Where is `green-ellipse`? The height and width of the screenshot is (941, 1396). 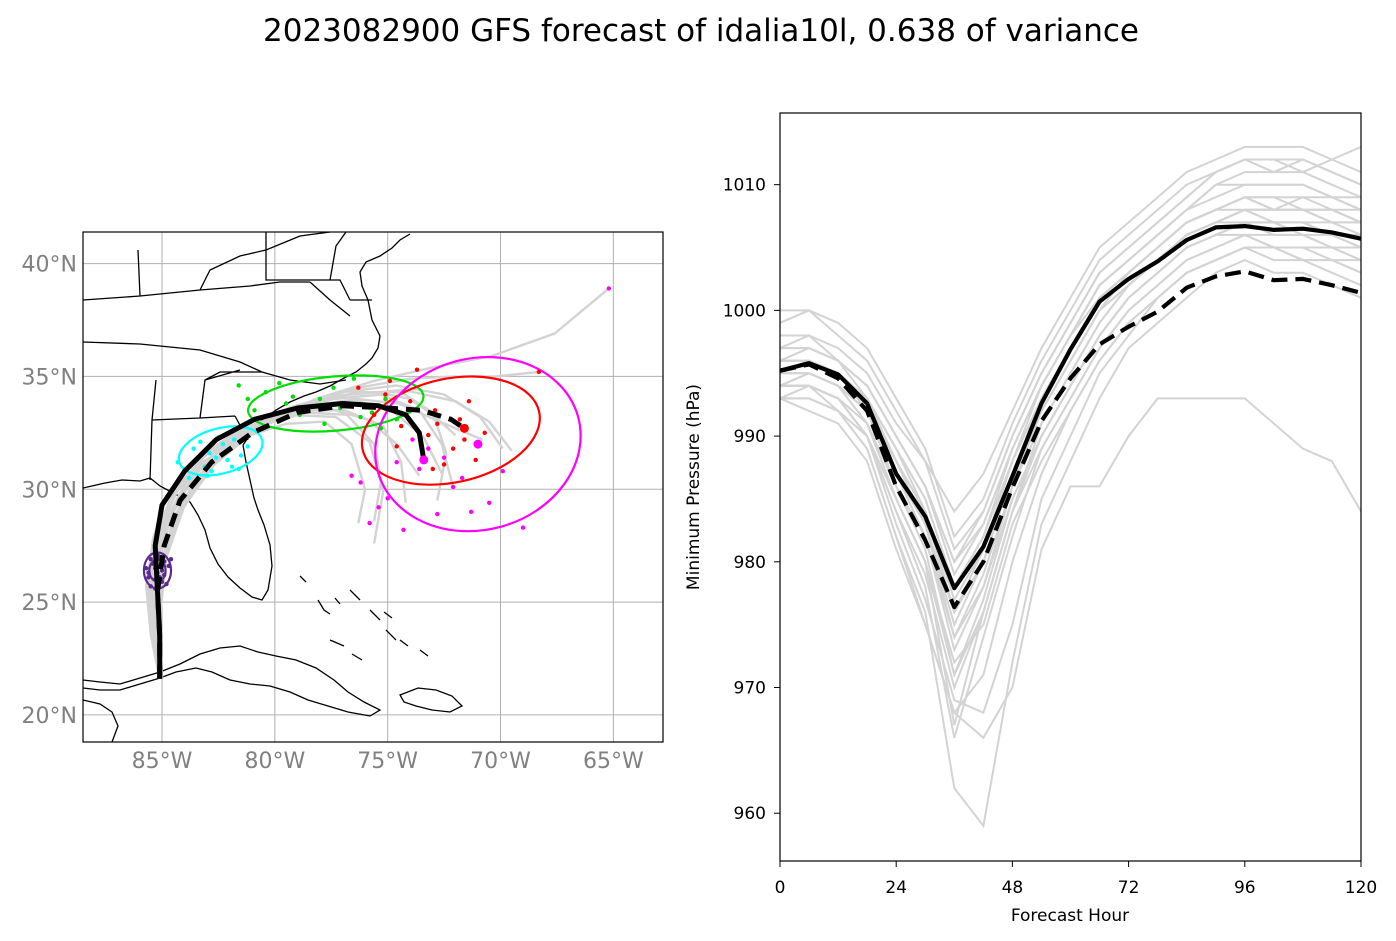 green-ellipse is located at coordinates (335, 403).